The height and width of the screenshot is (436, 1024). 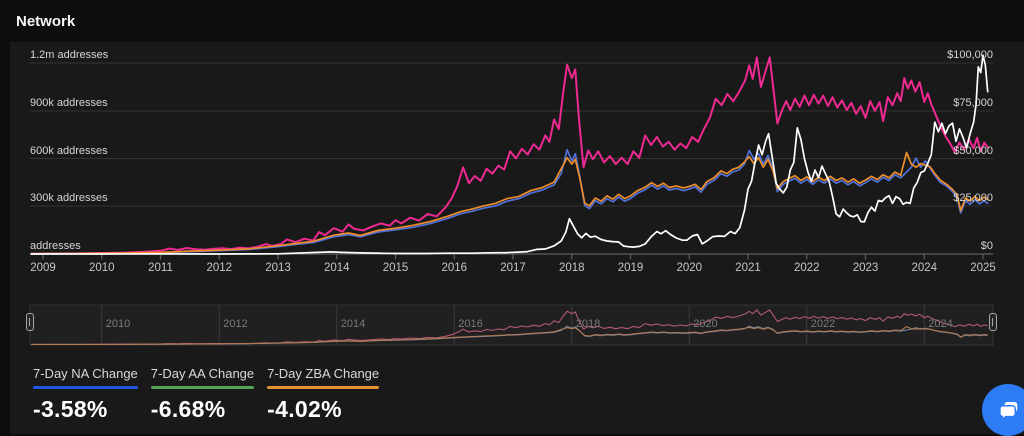 What do you see at coordinates (85, 373) in the screenshot?
I see `stat-label: 7-Day NA Change` at bounding box center [85, 373].